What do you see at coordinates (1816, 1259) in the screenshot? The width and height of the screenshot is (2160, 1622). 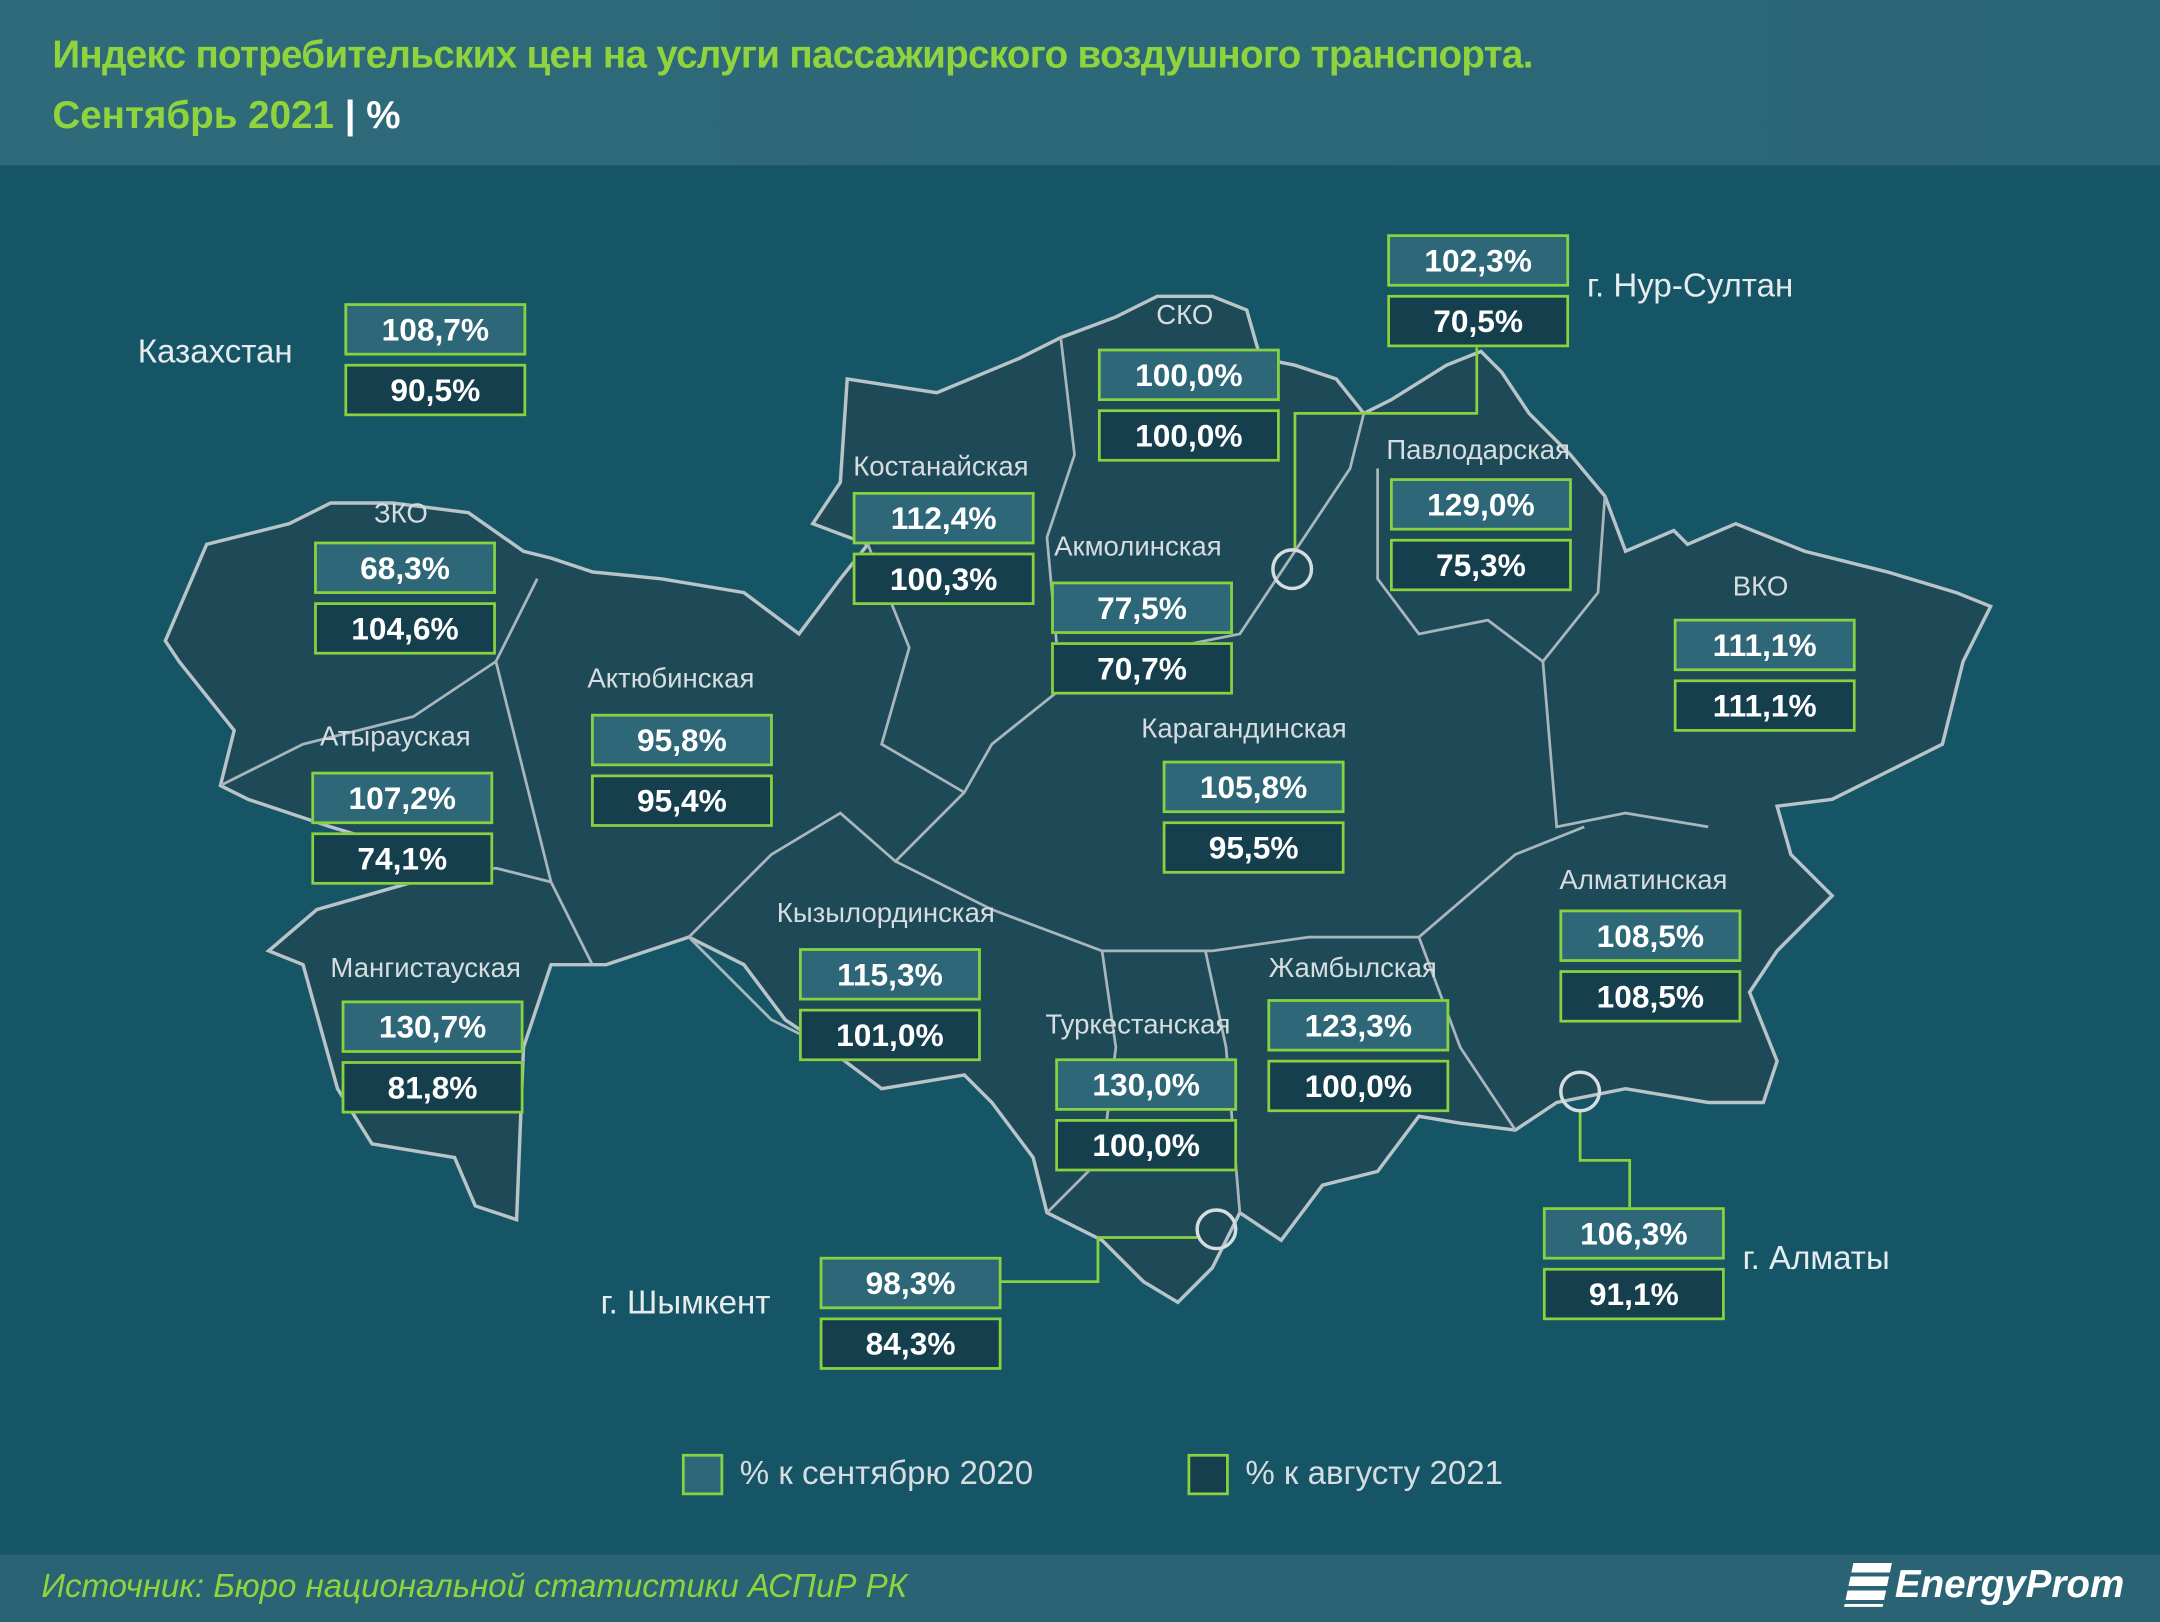 I see `region-label: г. Алматы` at bounding box center [1816, 1259].